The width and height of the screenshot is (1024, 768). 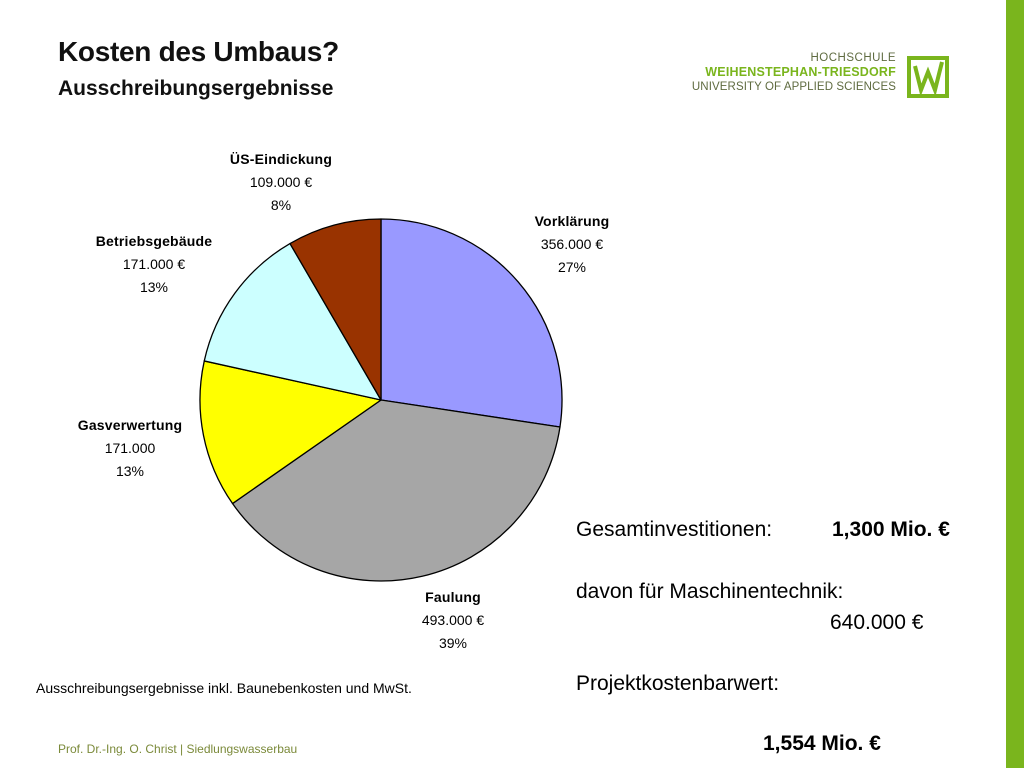 I want to click on slice-value: 171.000, so click(x=130, y=448).